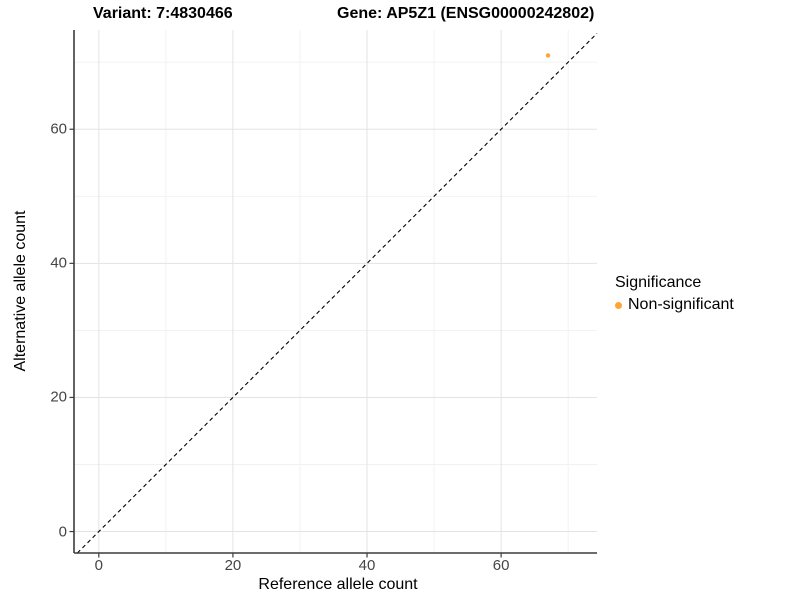  I want to click on x-tick-label: 40, so click(367, 565).